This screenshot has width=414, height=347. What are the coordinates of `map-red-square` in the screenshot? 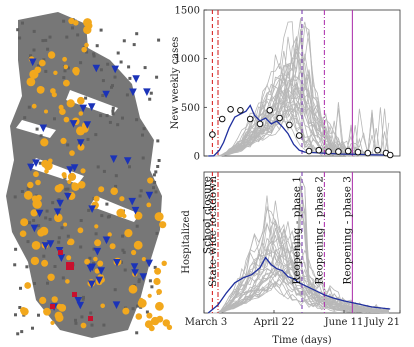 It's located at (60, 252).